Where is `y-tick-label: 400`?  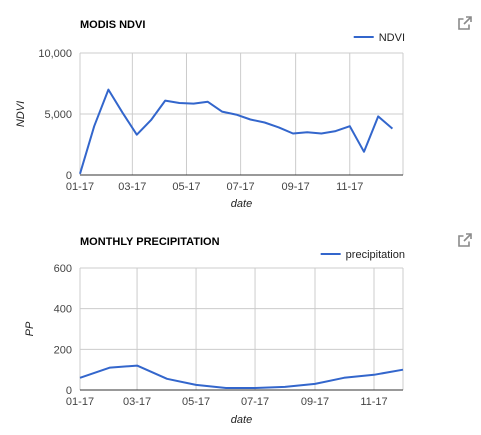
y-tick-label: 400 is located at coordinates (63, 310).